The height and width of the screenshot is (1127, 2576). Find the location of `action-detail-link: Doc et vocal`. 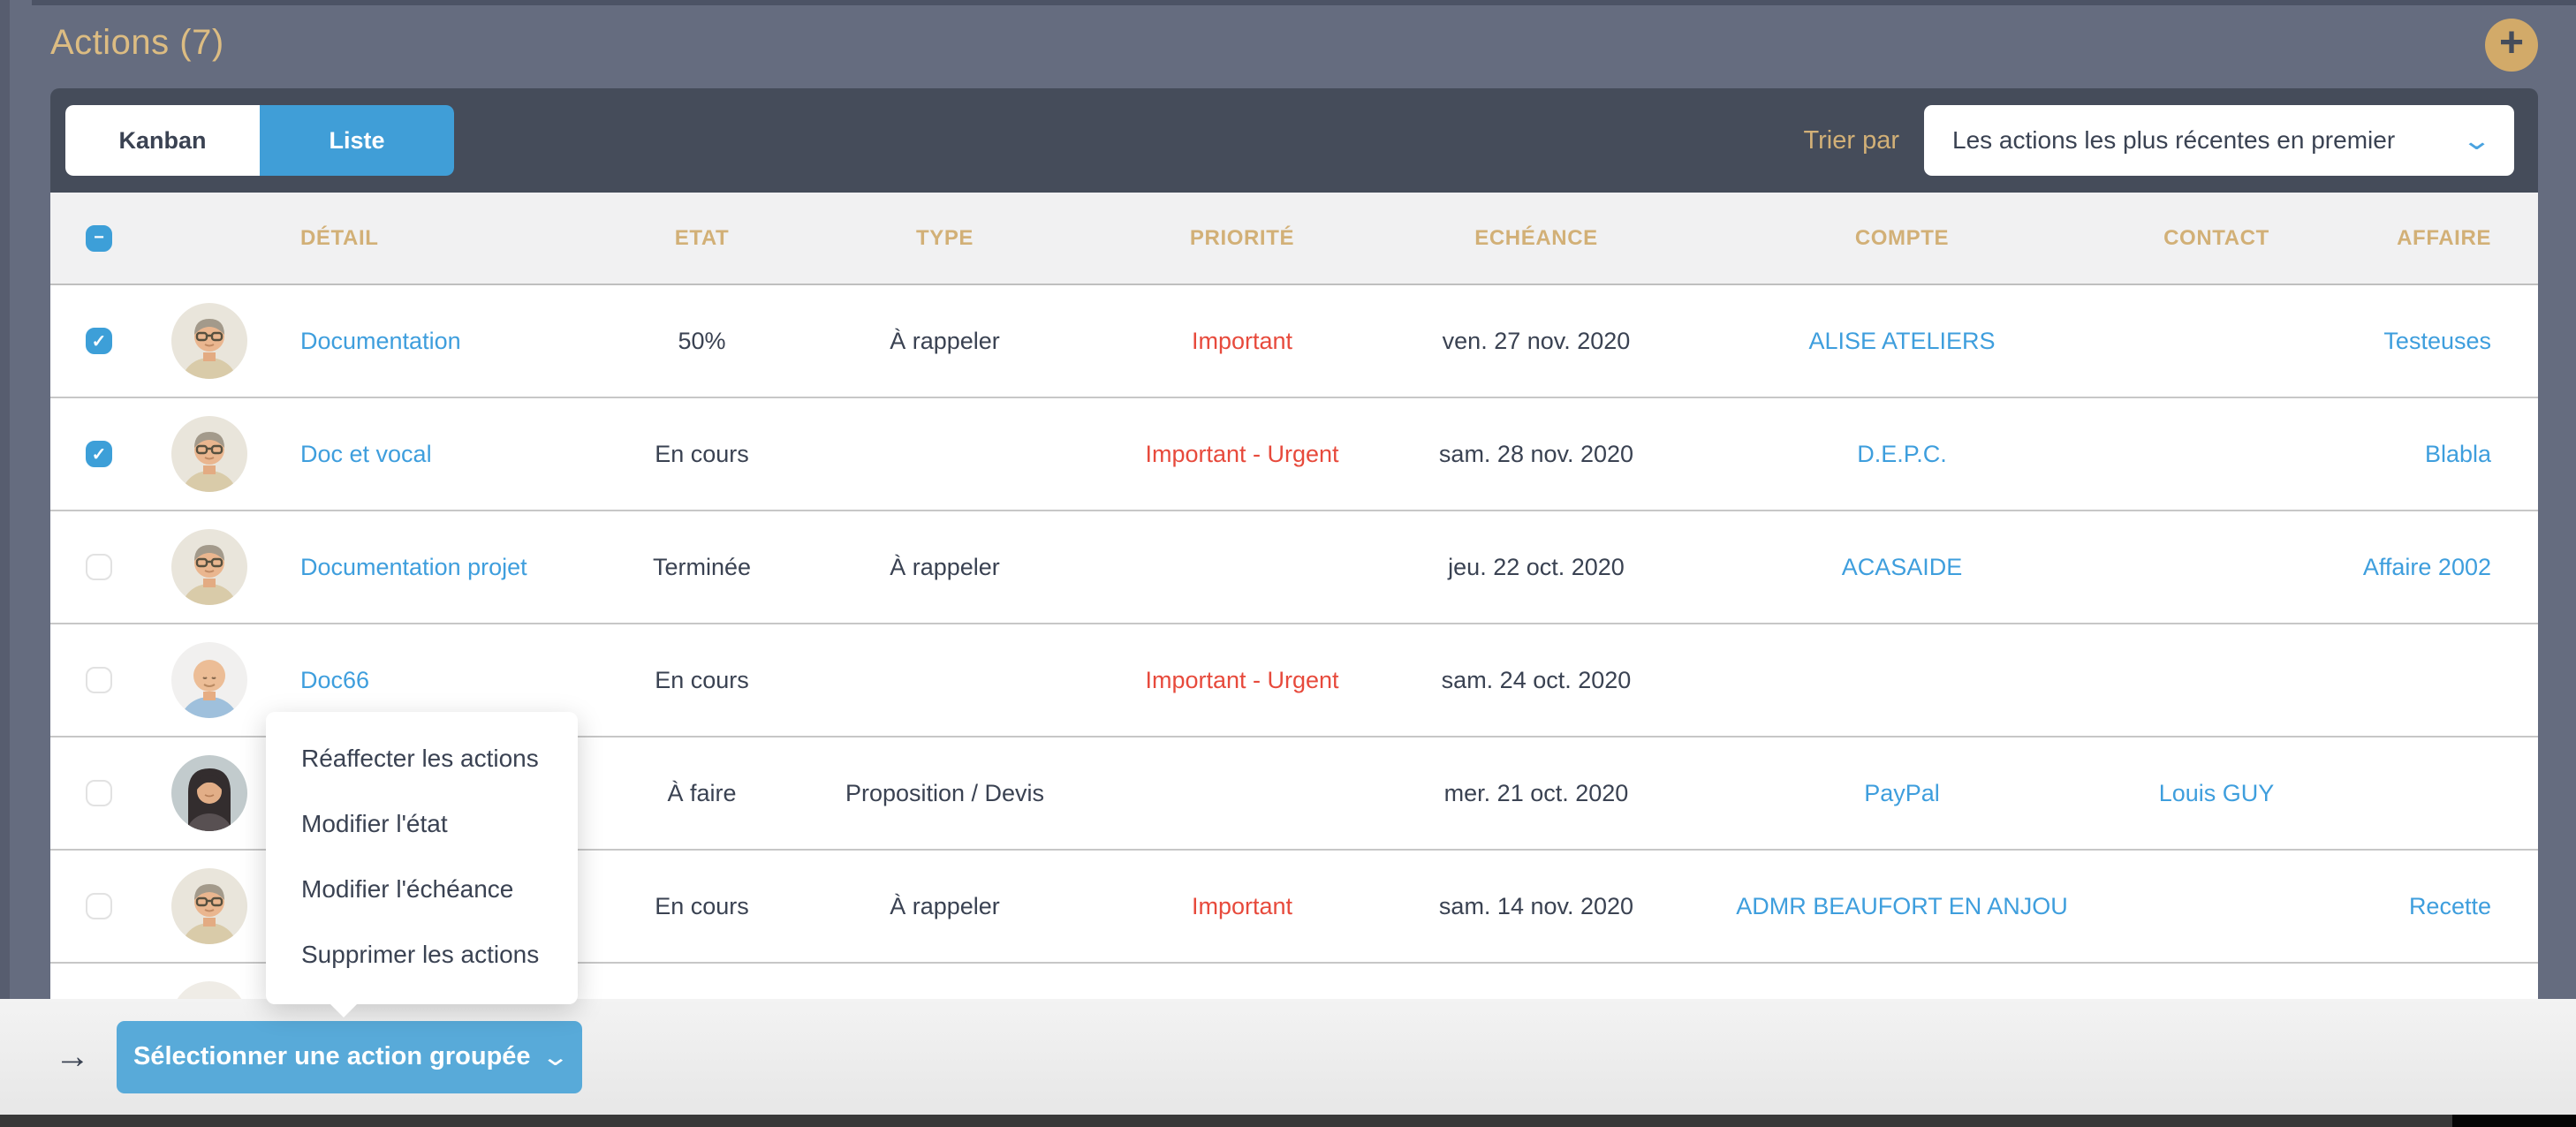

action-detail-link: Doc et vocal is located at coordinates (366, 453).